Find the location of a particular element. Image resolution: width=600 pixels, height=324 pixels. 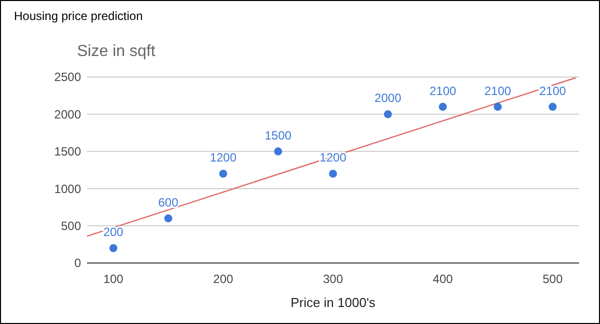

y-tick-label: 0 is located at coordinates (78, 263).